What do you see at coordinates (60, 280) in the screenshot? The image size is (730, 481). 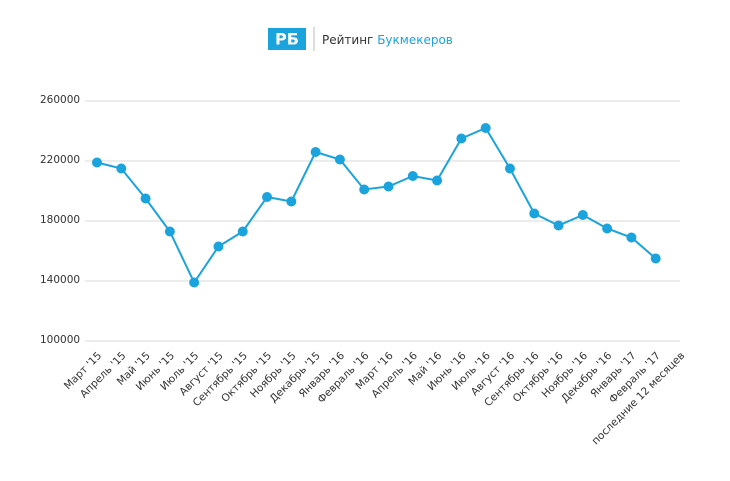 I see `y-tick-label: 140000` at bounding box center [60, 280].